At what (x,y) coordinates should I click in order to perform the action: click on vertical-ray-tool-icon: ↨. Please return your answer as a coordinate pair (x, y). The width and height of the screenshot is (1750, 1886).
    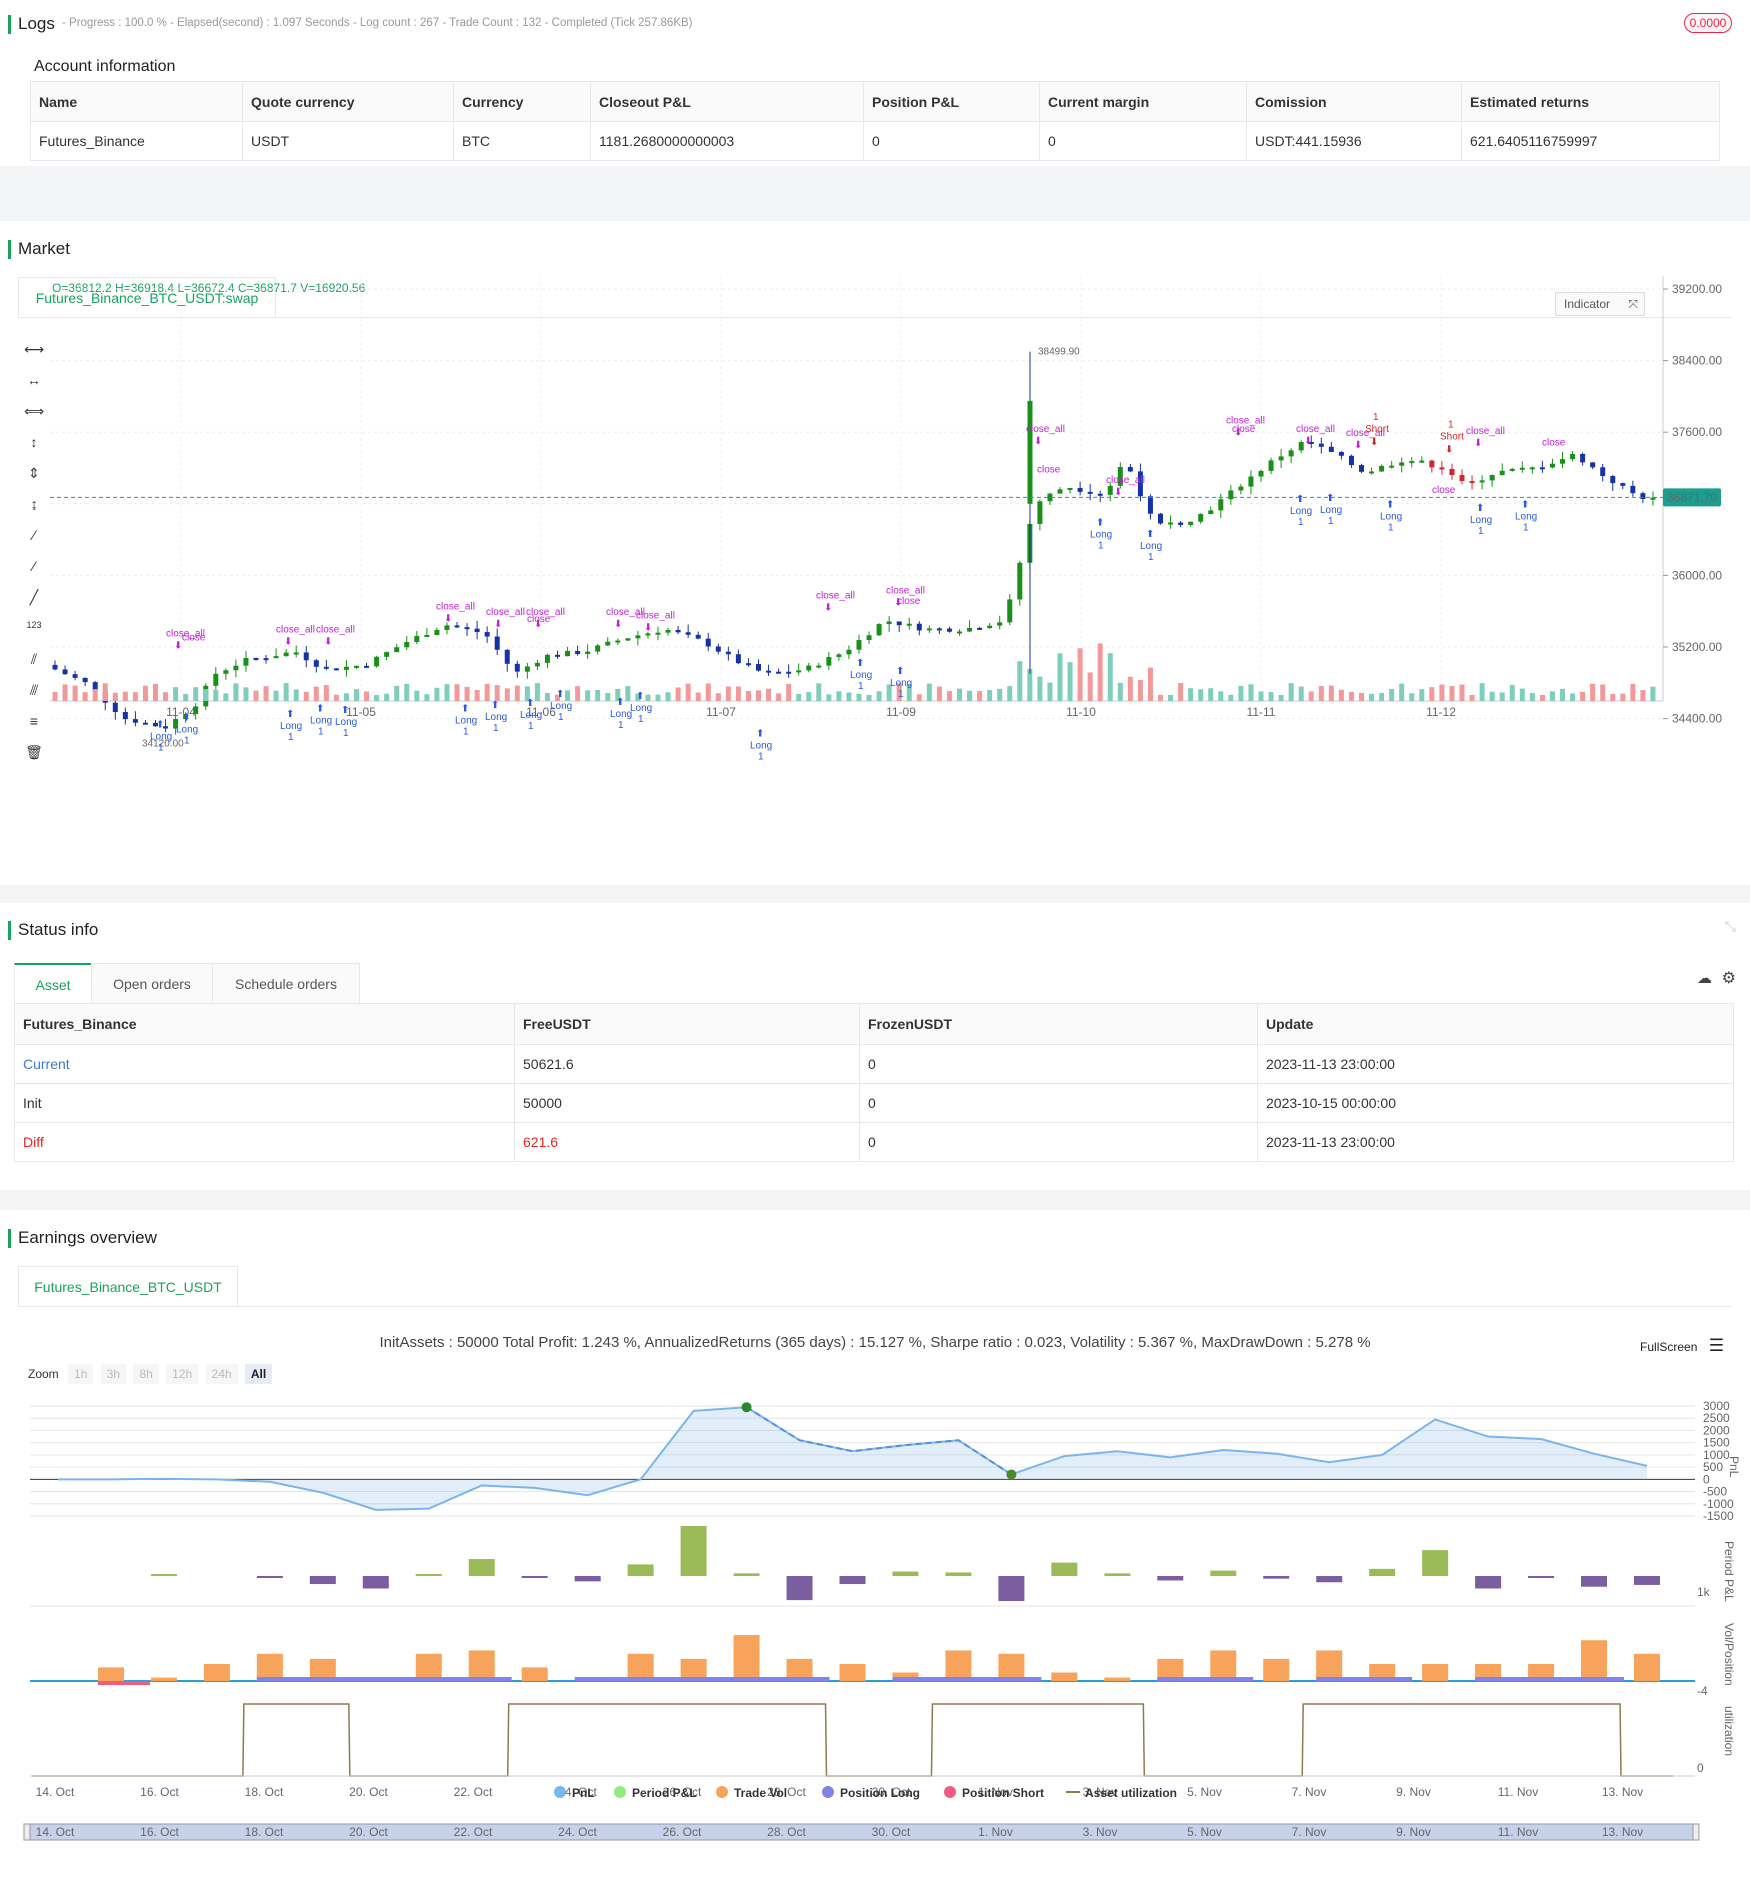
    Looking at the image, I should click on (34, 504).